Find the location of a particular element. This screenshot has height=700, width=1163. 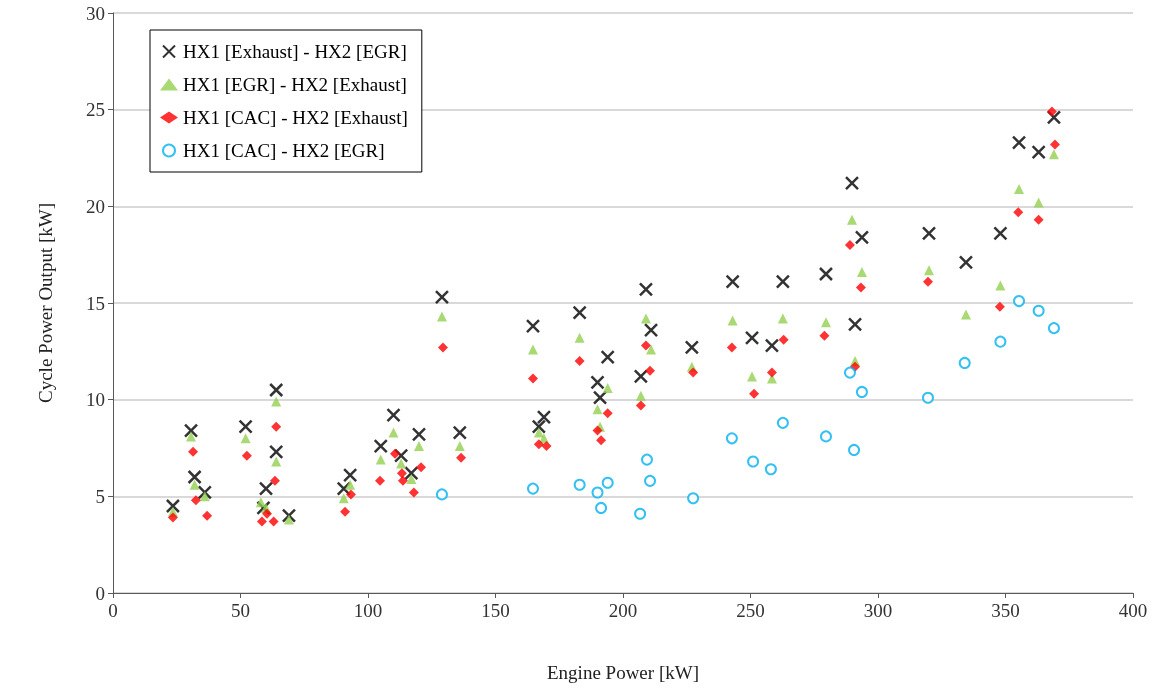

x-tick-label: 400 is located at coordinates (1133, 610).